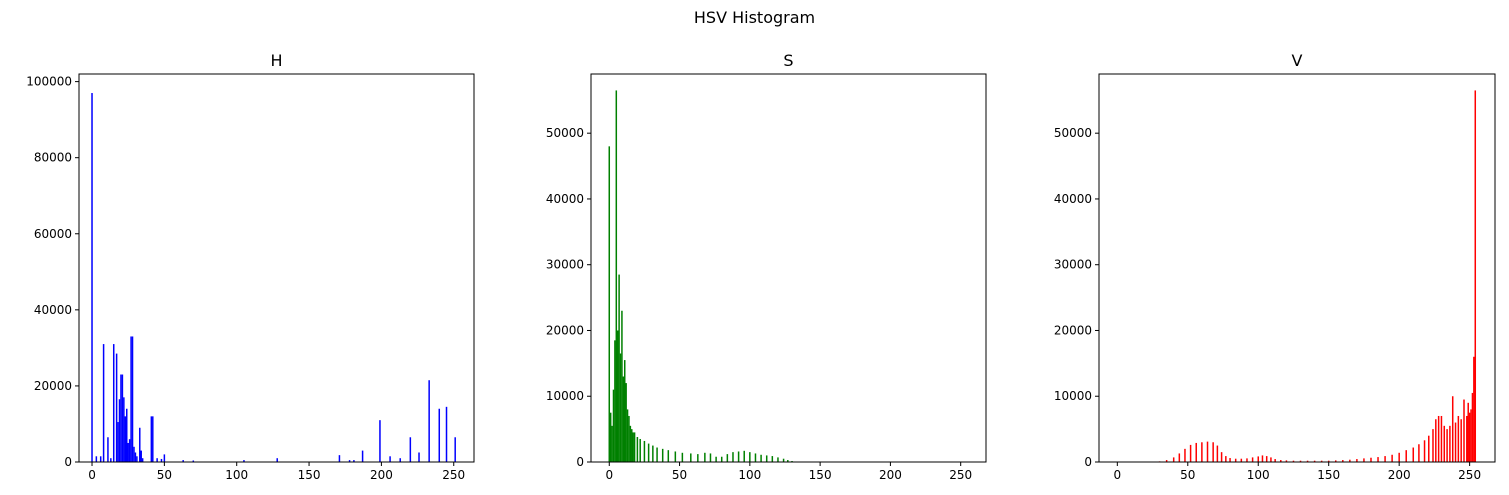 The height and width of the screenshot is (495, 1509). What do you see at coordinates (1399, 475) in the screenshot?
I see `v-x-tick-label: 200` at bounding box center [1399, 475].